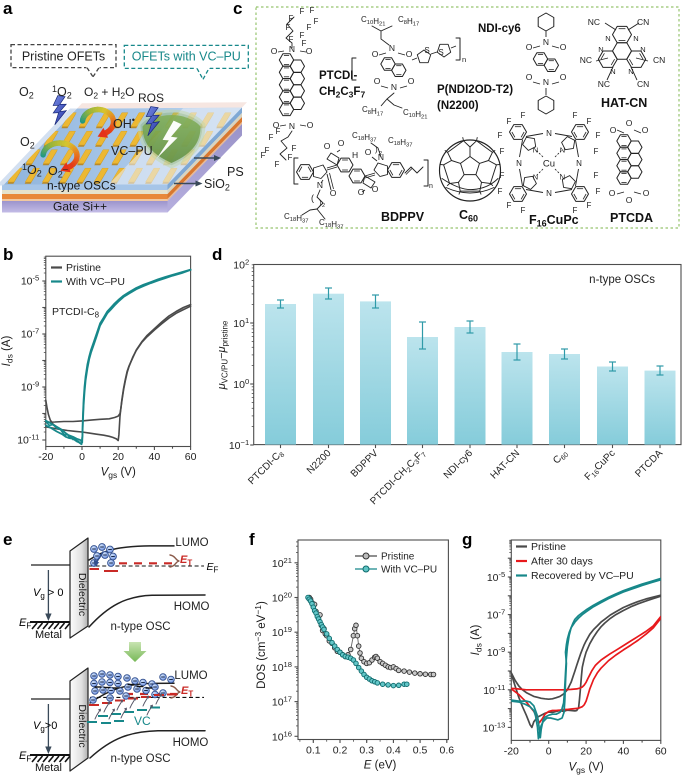 This screenshot has height=777, width=684. I want to click on svg-text: 1O2, so click(62, 92).